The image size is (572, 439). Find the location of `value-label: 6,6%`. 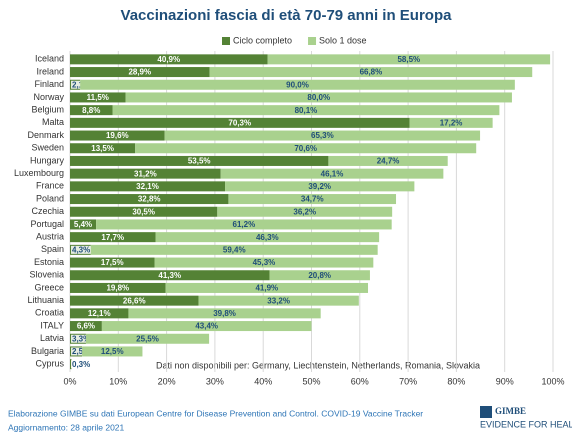

value-label: 6,6% is located at coordinates (86, 326).